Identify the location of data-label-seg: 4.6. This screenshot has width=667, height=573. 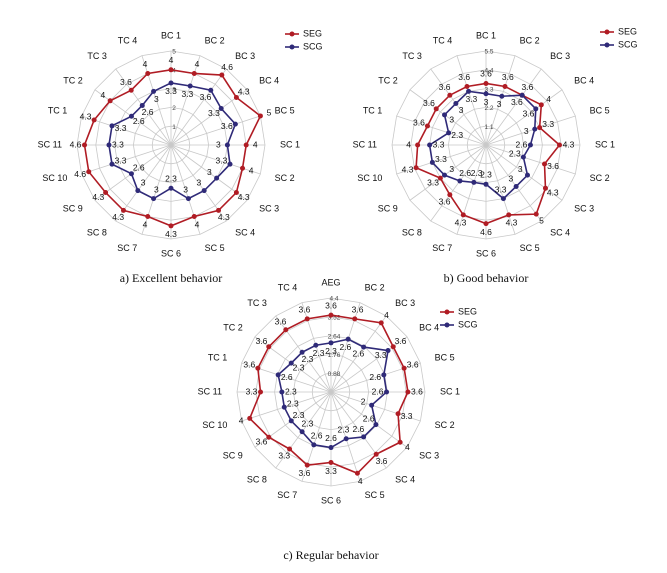
(80, 174).